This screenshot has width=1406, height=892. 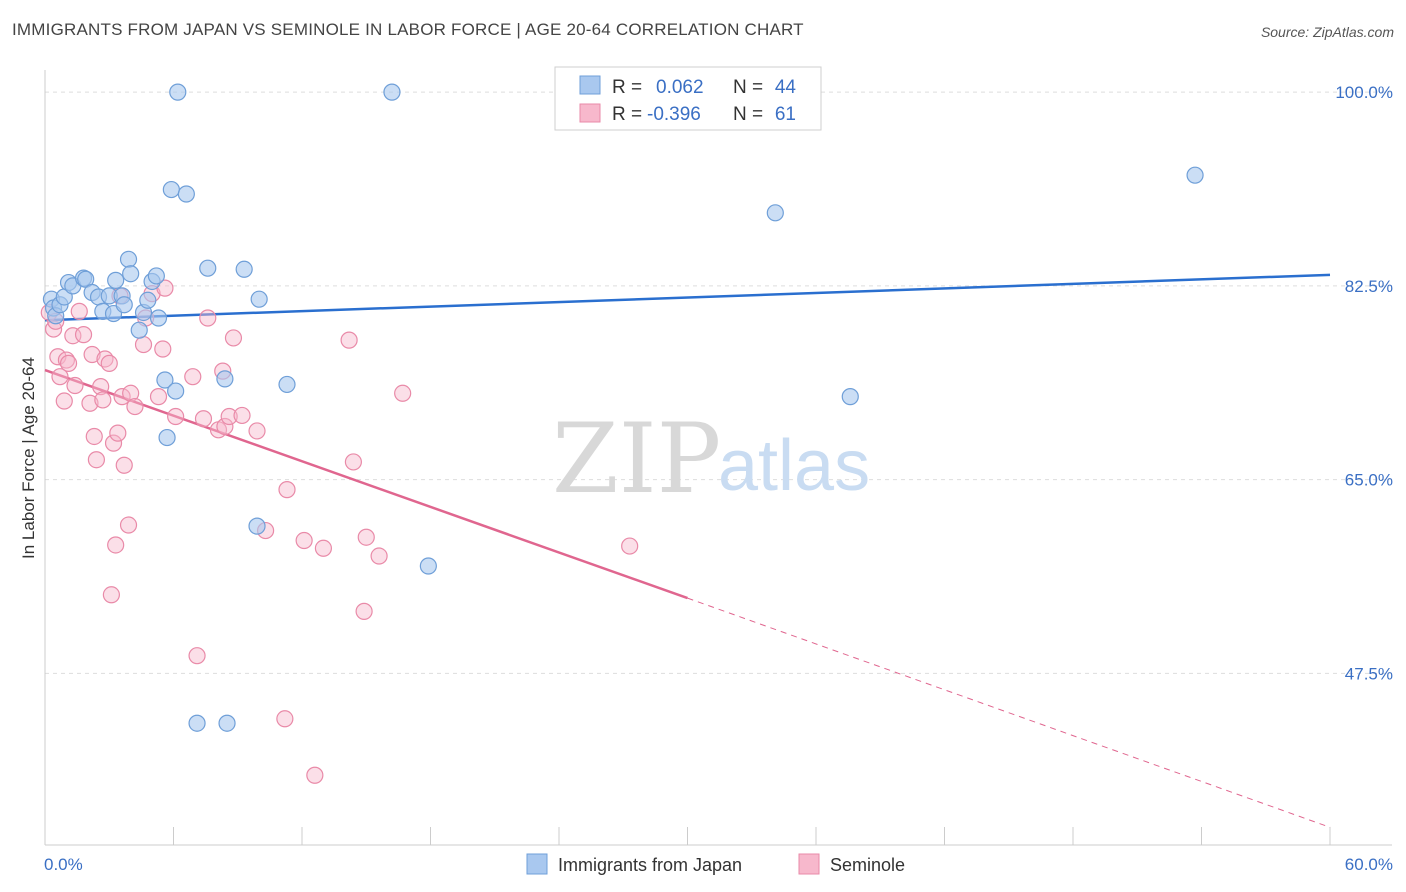 What do you see at coordinates (650, 865) in the screenshot?
I see `bottom-legend-japan: Immigrants from Japan` at bounding box center [650, 865].